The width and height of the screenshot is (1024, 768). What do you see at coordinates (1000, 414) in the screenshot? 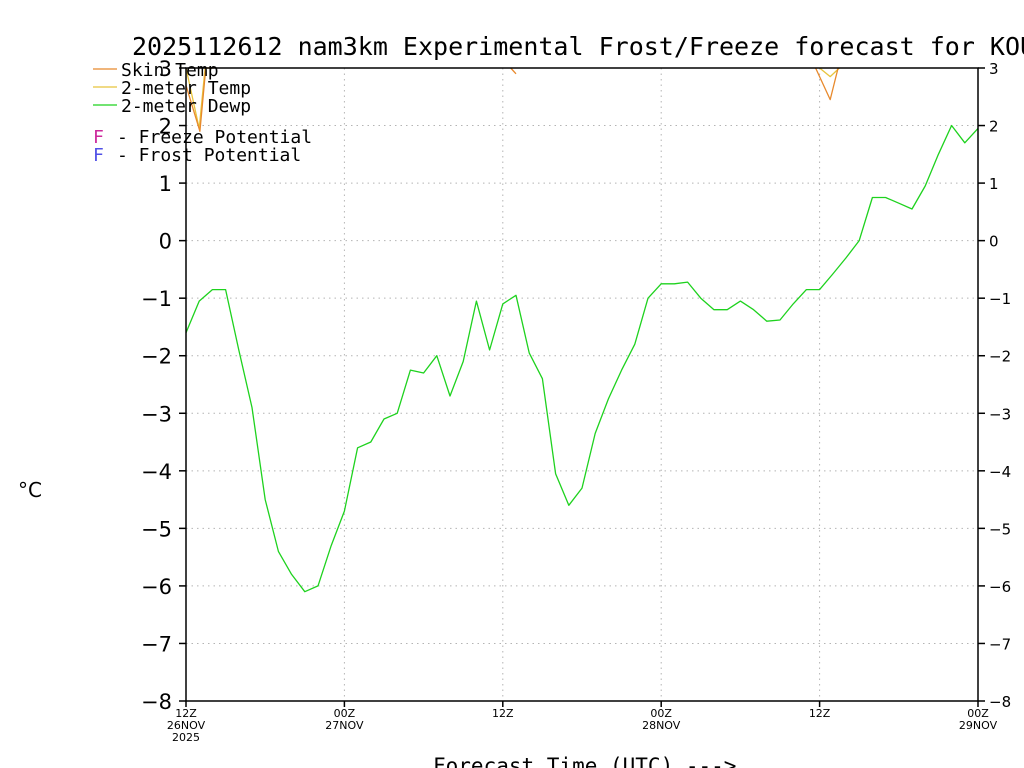
I see `y-tick-label-right: −3` at bounding box center [1000, 414].